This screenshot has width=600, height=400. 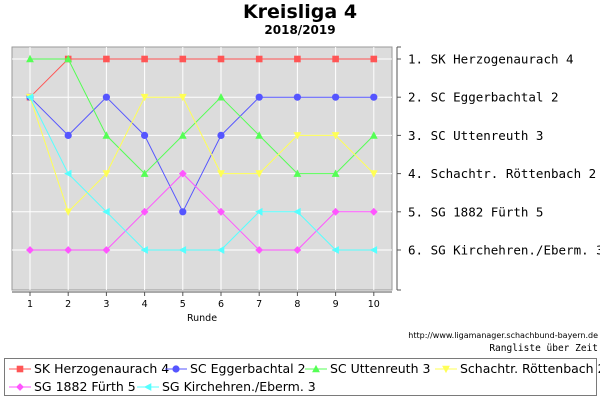 What do you see at coordinates (30, 304) in the screenshot?
I see `x-tick-label: 1` at bounding box center [30, 304].